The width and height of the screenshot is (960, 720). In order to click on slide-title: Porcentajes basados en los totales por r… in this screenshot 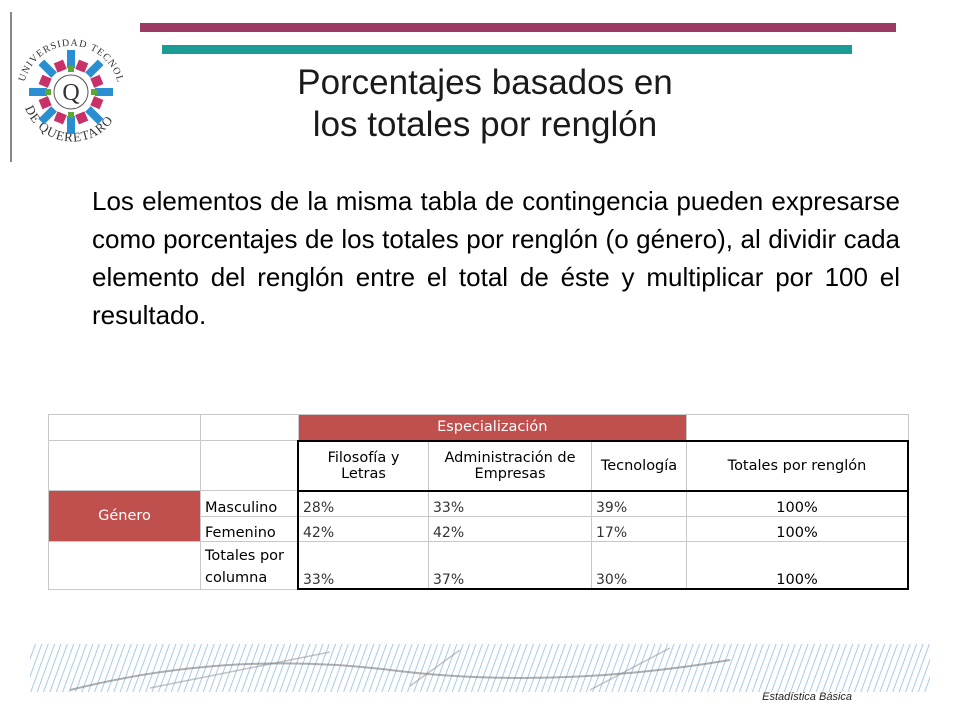, I will do `click(485, 104)`.